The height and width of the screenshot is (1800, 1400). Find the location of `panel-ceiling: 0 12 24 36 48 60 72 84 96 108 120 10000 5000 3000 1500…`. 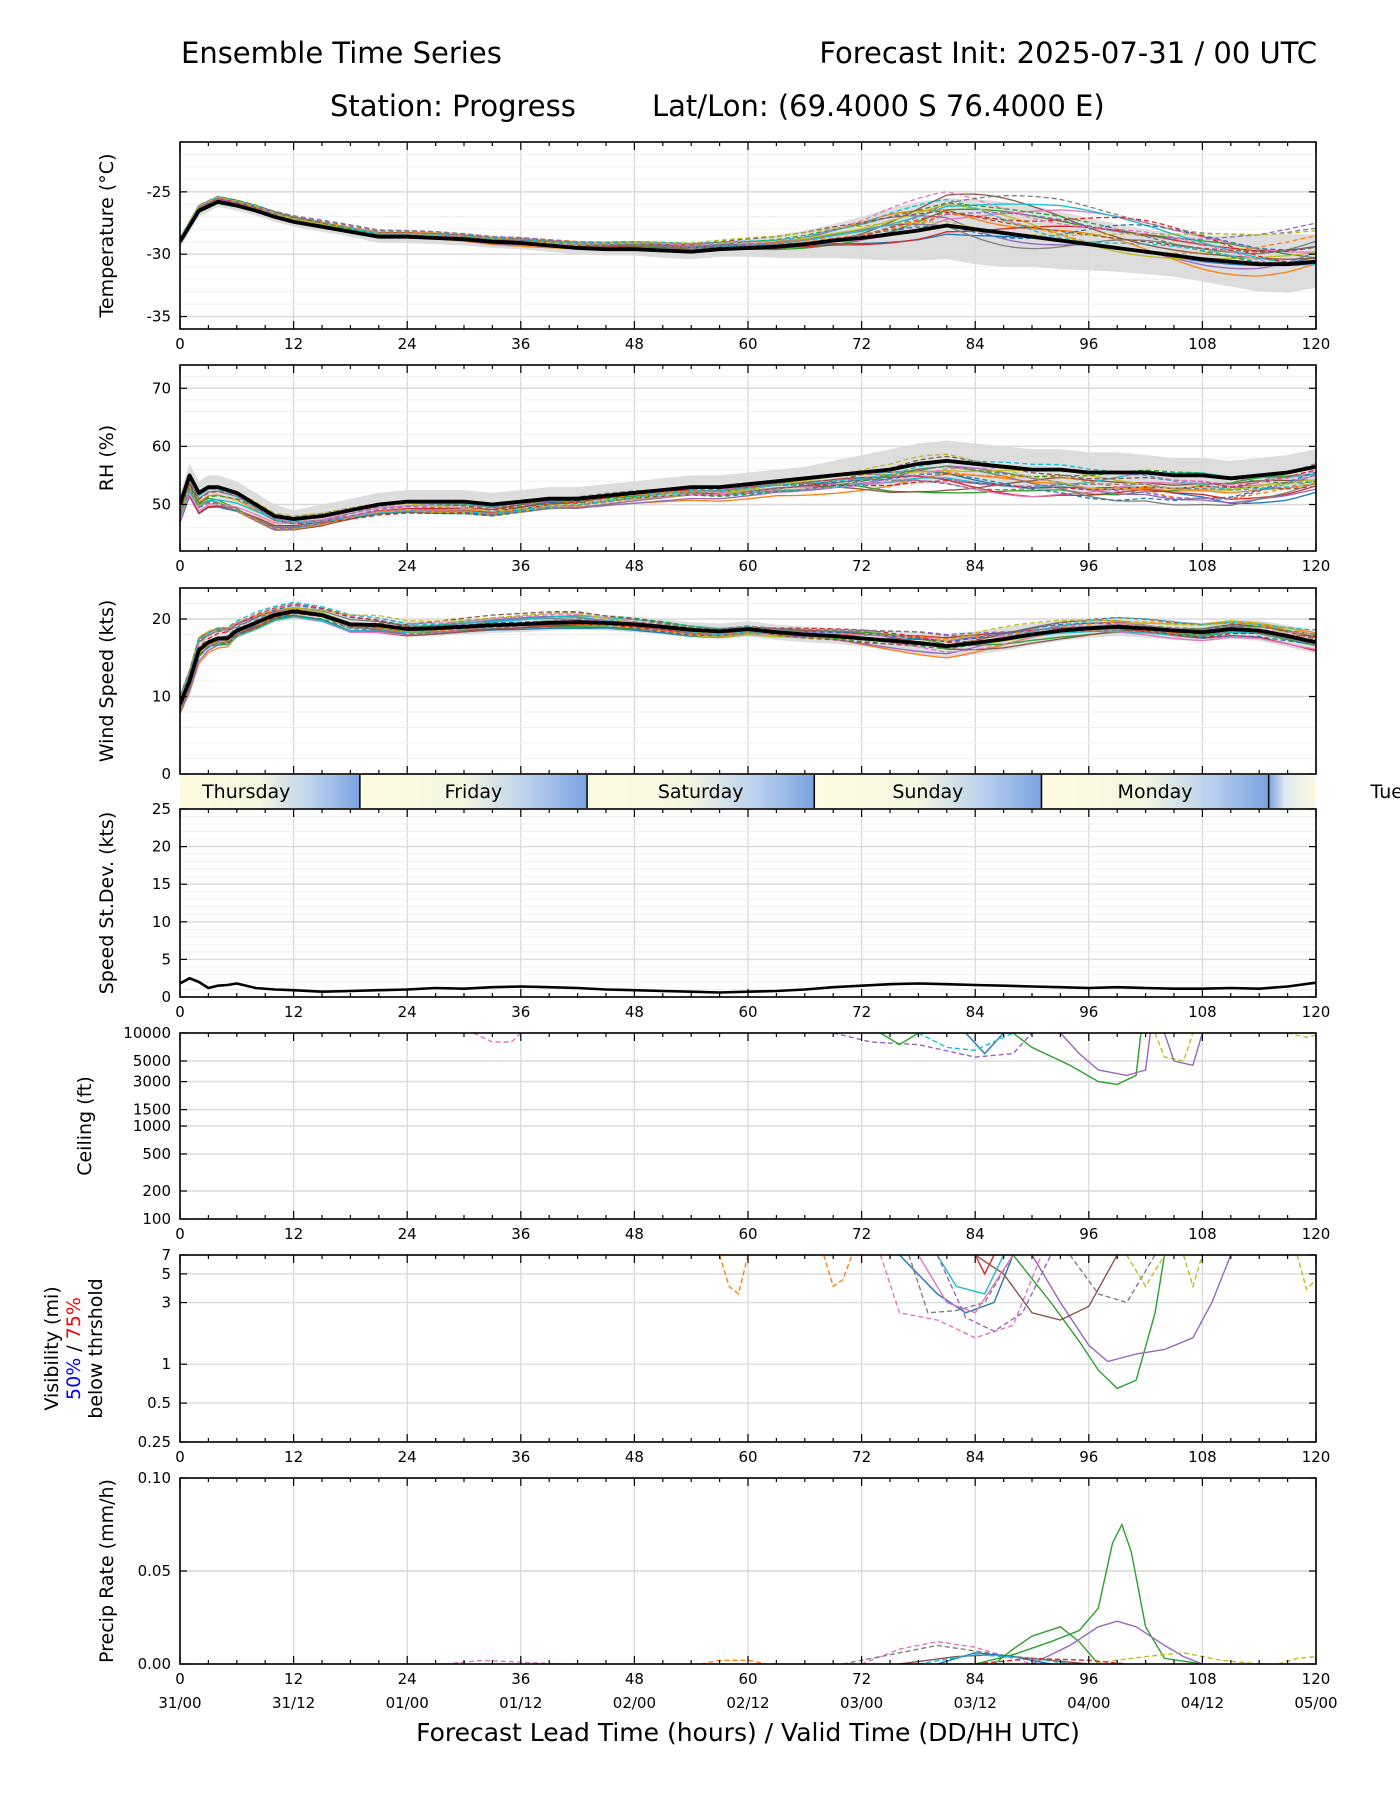

panel-ceiling: 0 12 24 36 48 60 72 84 96 108 120 10000 5000 3000 1500… is located at coordinates (702, 1133).